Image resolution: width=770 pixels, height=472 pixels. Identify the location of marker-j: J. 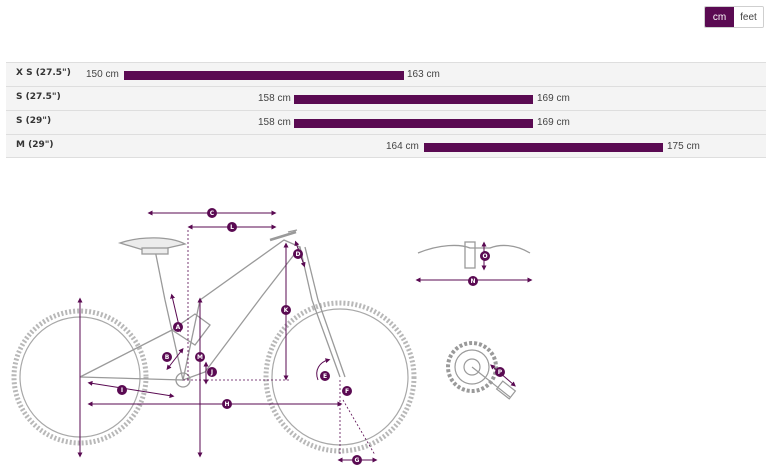
(212, 372).